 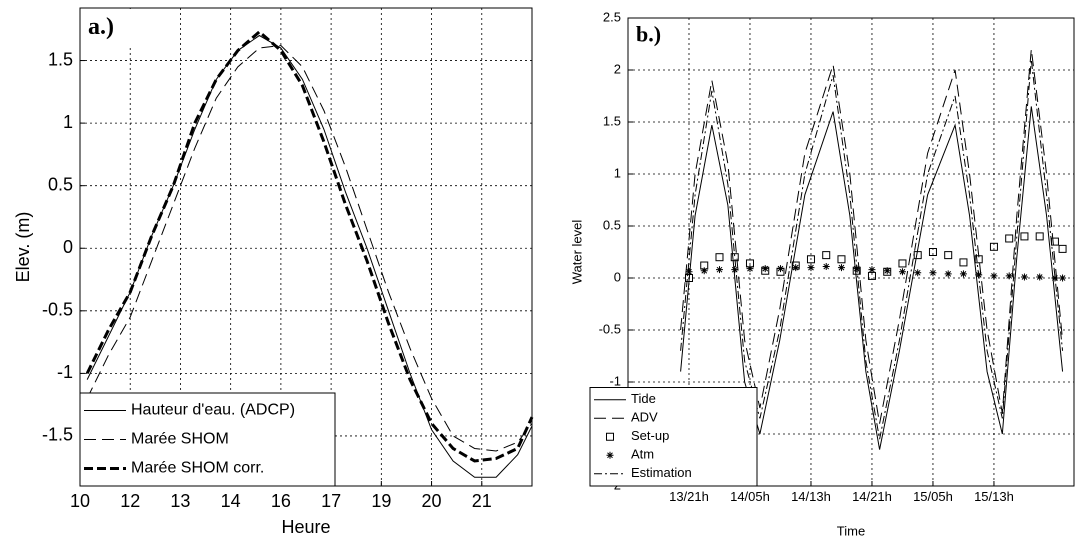 What do you see at coordinates (381, 501) in the screenshot?
I see `x-tick-label: 19` at bounding box center [381, 501].